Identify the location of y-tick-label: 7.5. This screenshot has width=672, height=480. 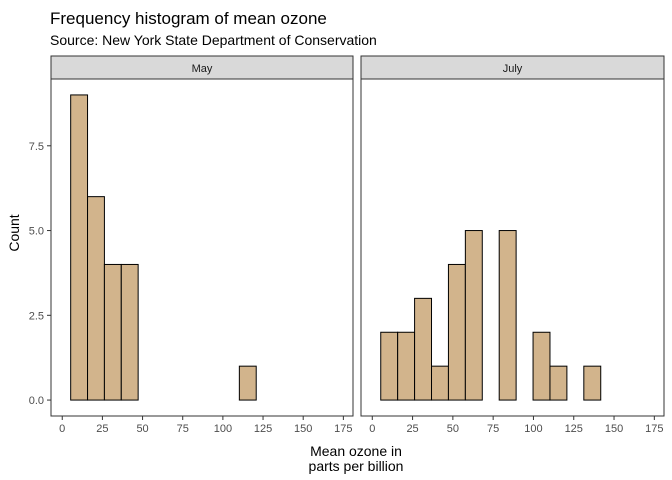
(36, 147).